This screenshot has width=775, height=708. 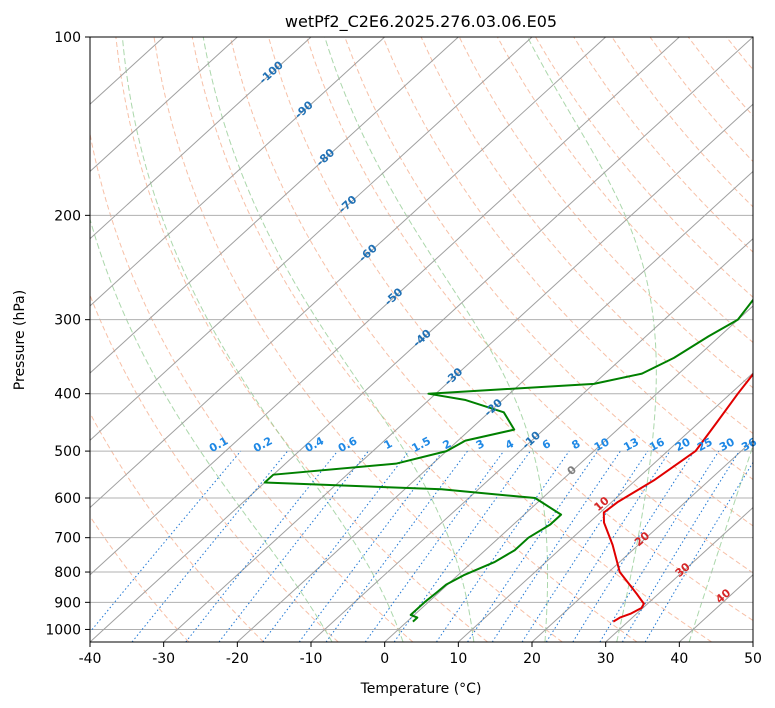 I want to click on x-tick-label: -30, so click(x=163, y=659).